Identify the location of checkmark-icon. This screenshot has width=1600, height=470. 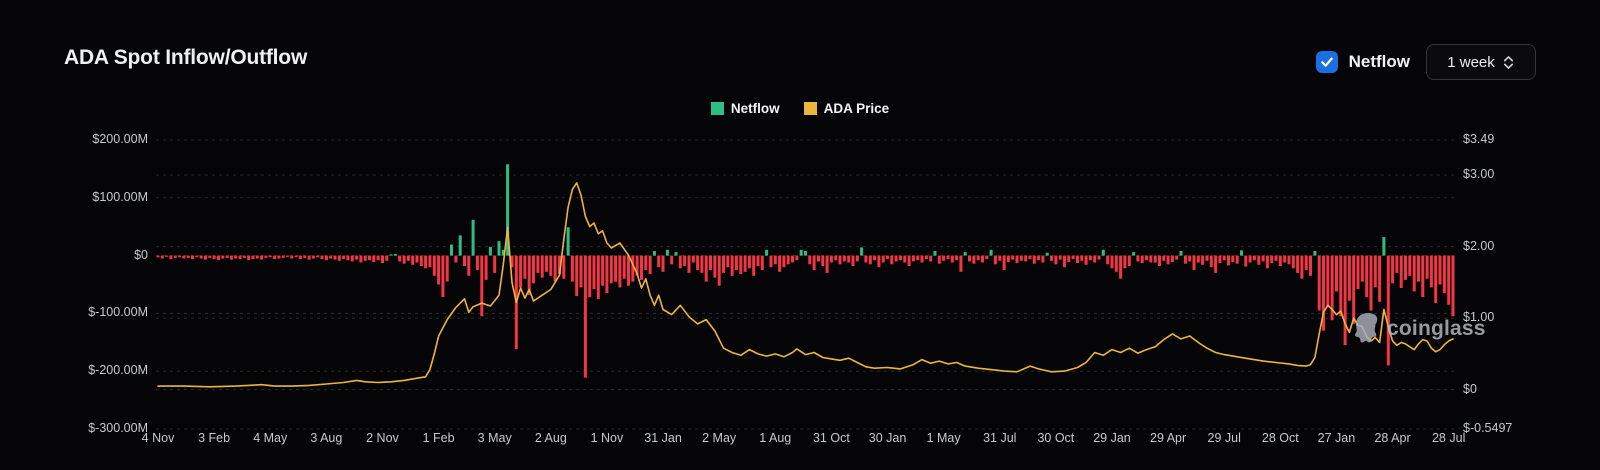
(1326, 62).